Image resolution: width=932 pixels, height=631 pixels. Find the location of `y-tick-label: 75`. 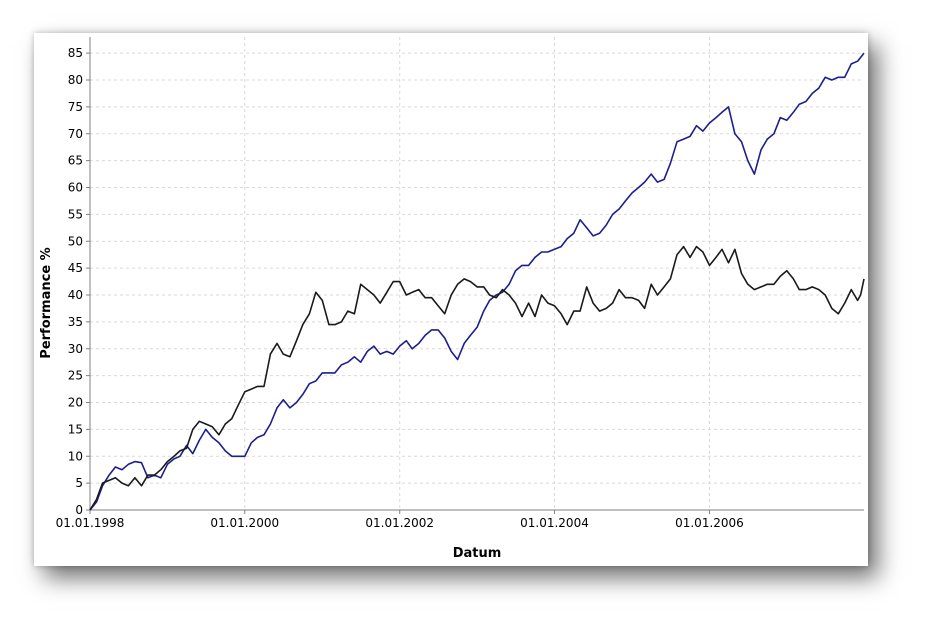

y-tick-label: 75 is located at coordinates (75, 107).